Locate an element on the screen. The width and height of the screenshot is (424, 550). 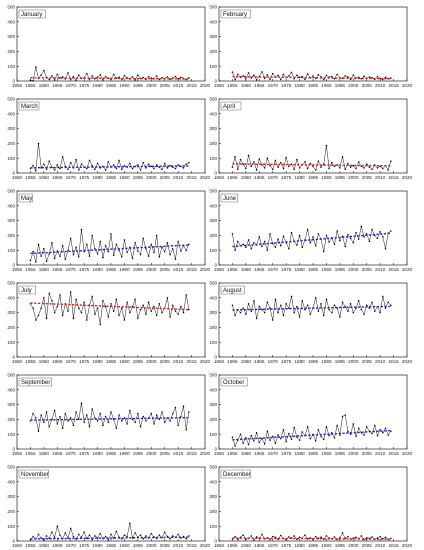
month-label: March is located at coordinates (29, 107).